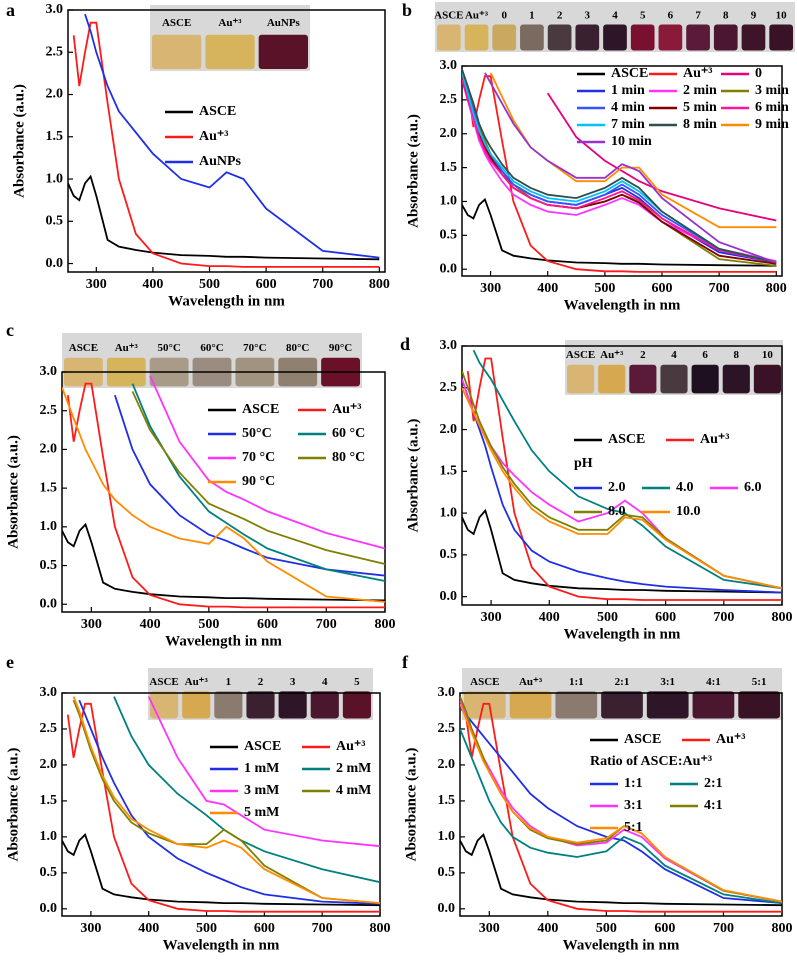  Describe the element at coordinates (753, 487) in the screenshot. I see `legend-label: 6.0` at that location.